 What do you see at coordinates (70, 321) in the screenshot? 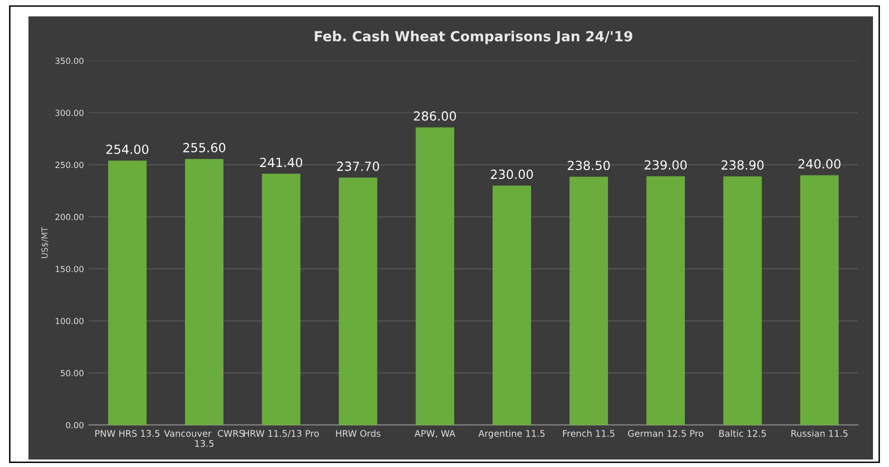
I see `y-tick-label: 100.00` at bounding box center [70, 321].